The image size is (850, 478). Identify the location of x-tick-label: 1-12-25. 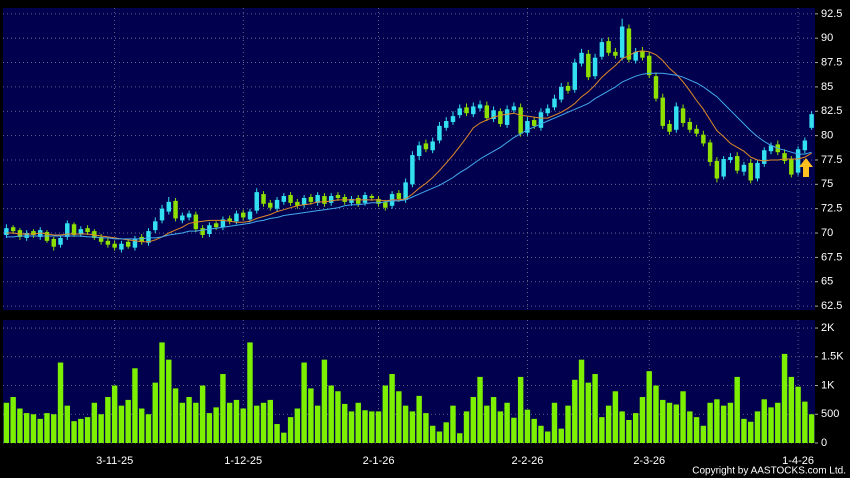
(243, 461).